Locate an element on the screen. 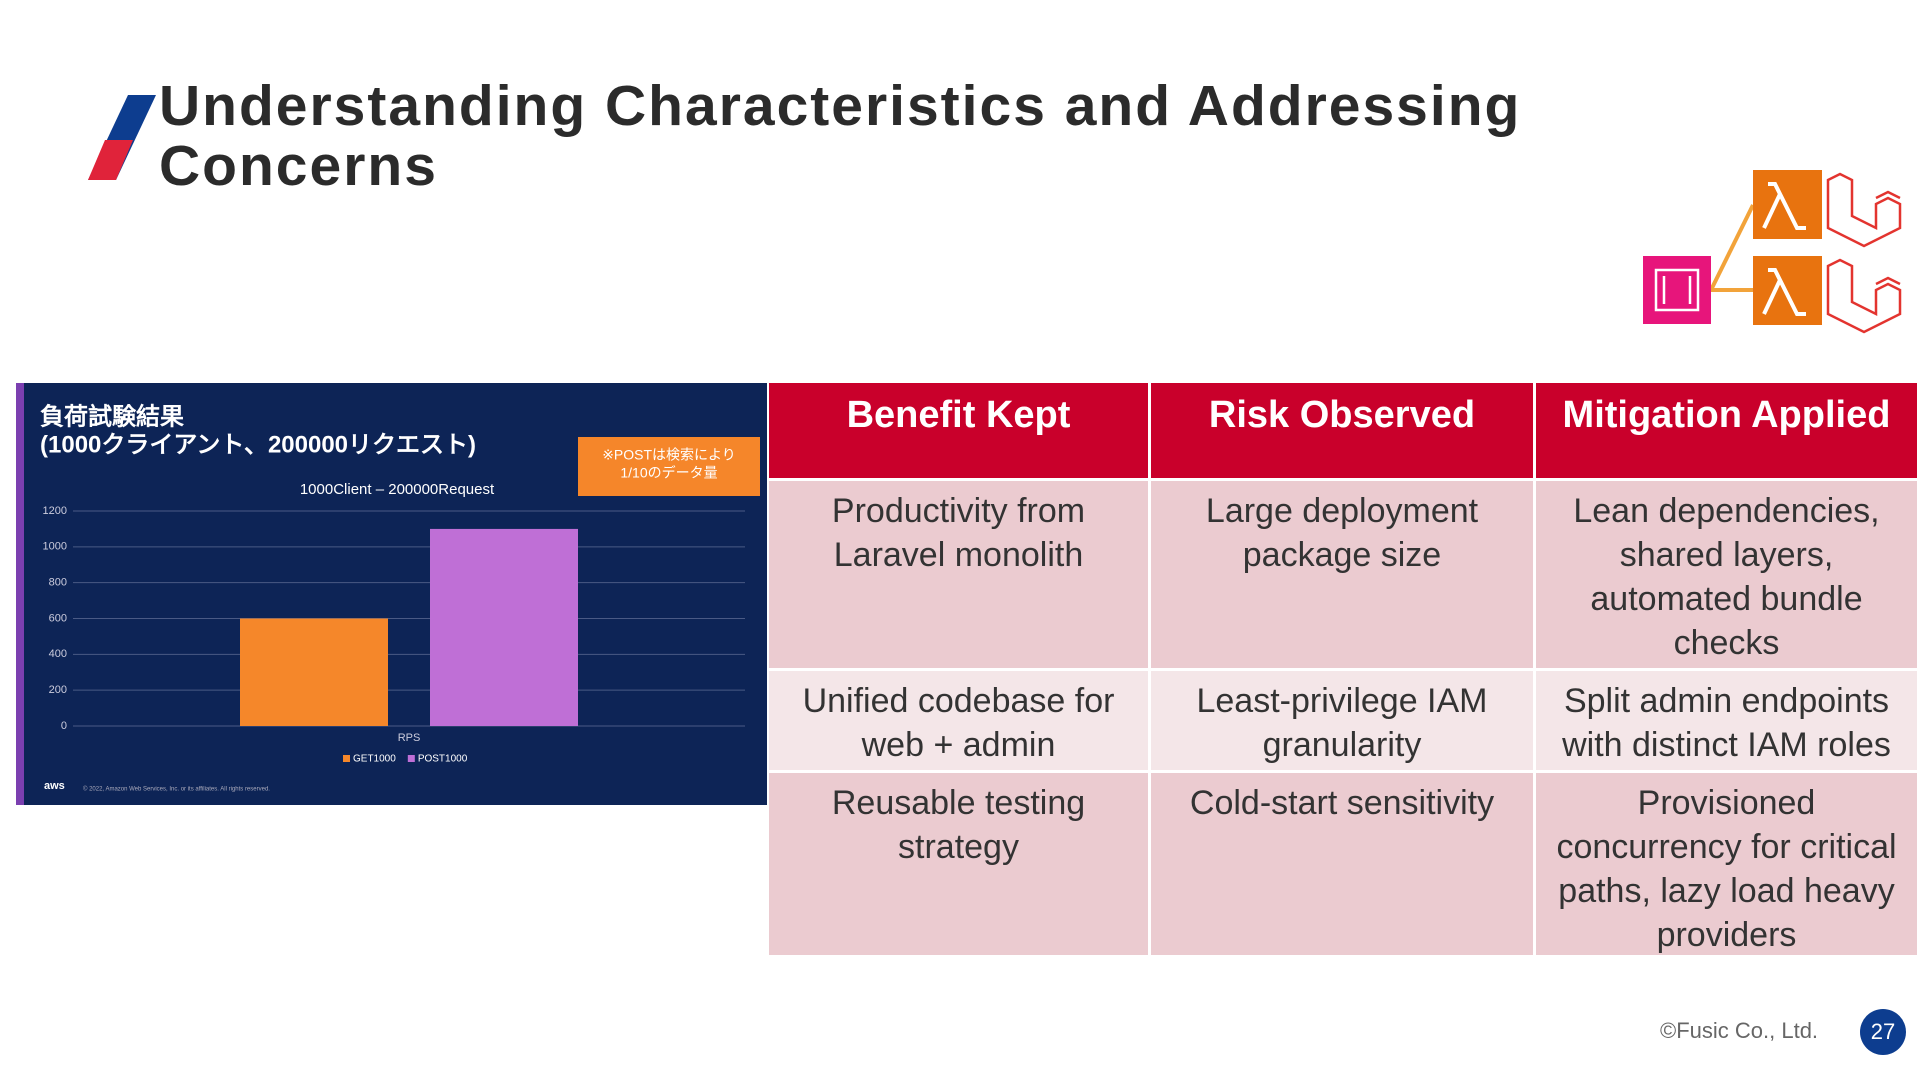 This screenshot has width=1920, height=1080. y-tick-label: 1000 is located at coordinates (55, 547).